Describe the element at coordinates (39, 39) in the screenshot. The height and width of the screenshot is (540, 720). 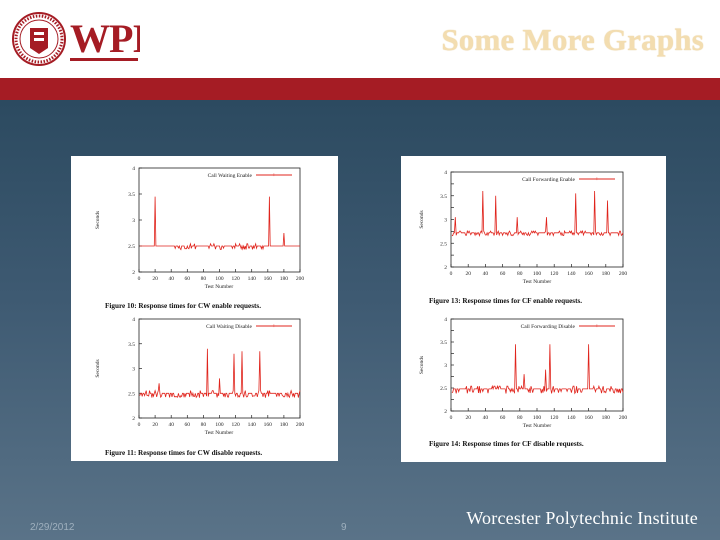
I see `wpi-seal-icon` at that location.